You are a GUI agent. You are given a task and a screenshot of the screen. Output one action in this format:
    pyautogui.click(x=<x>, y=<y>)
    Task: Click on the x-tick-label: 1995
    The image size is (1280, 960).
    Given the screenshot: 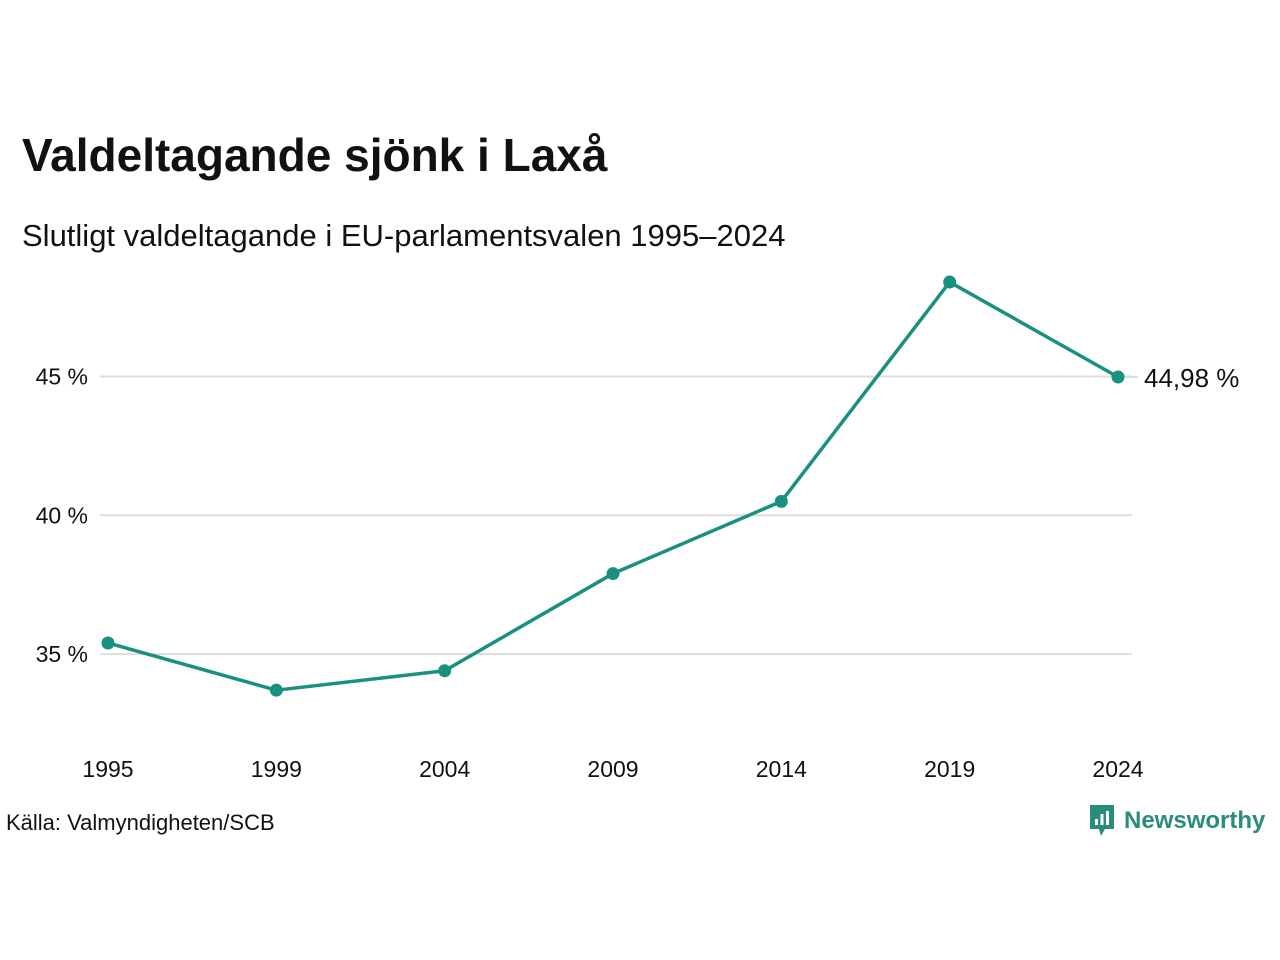 What is the action you would take?
    pyautogui.click(x=107, y=769)
    